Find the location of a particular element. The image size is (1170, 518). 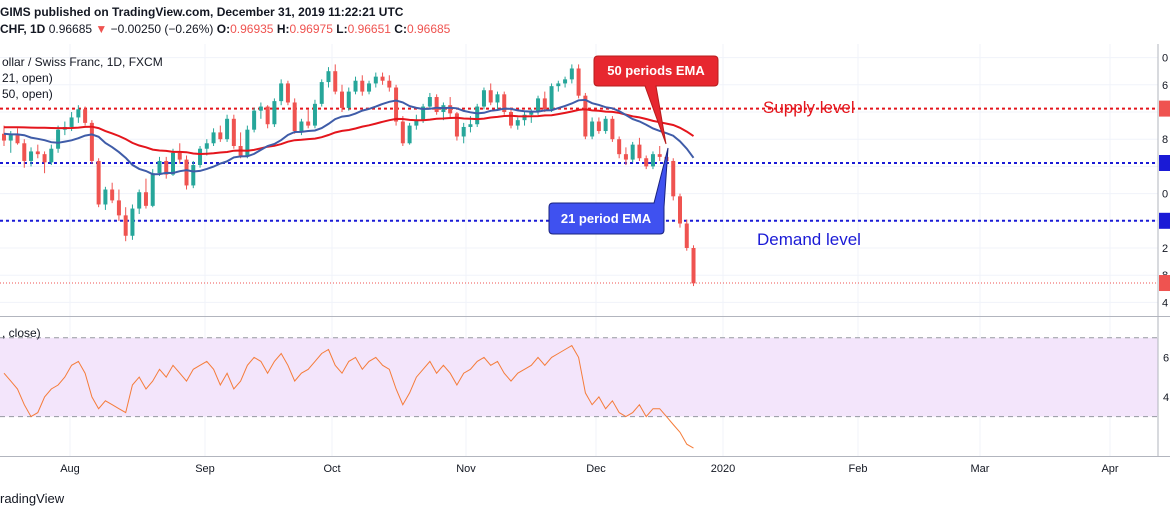

ema21-callout-text: 21 period EMA is located at coordinates (606, 218).